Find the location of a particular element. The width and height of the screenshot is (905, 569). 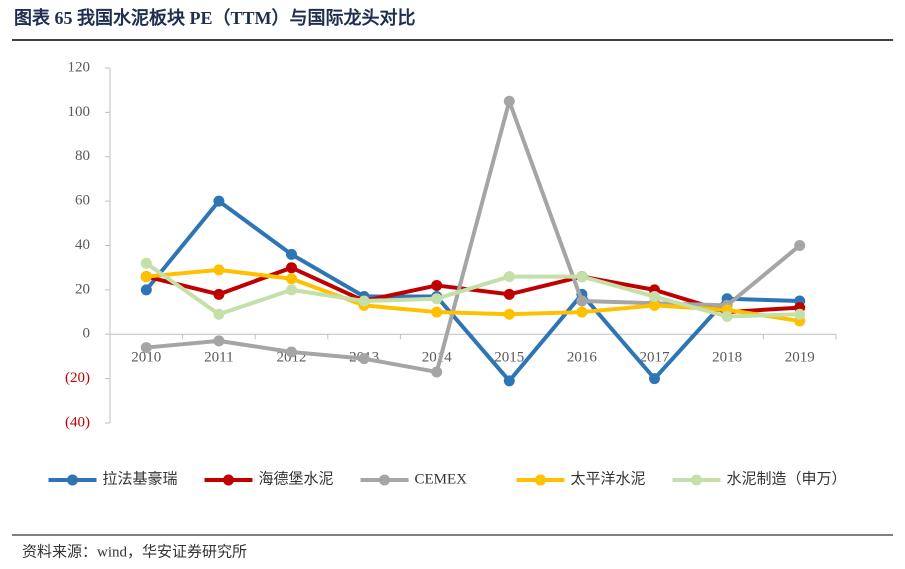

x-tick-label: 2010 is located at coordinates (146, 358).